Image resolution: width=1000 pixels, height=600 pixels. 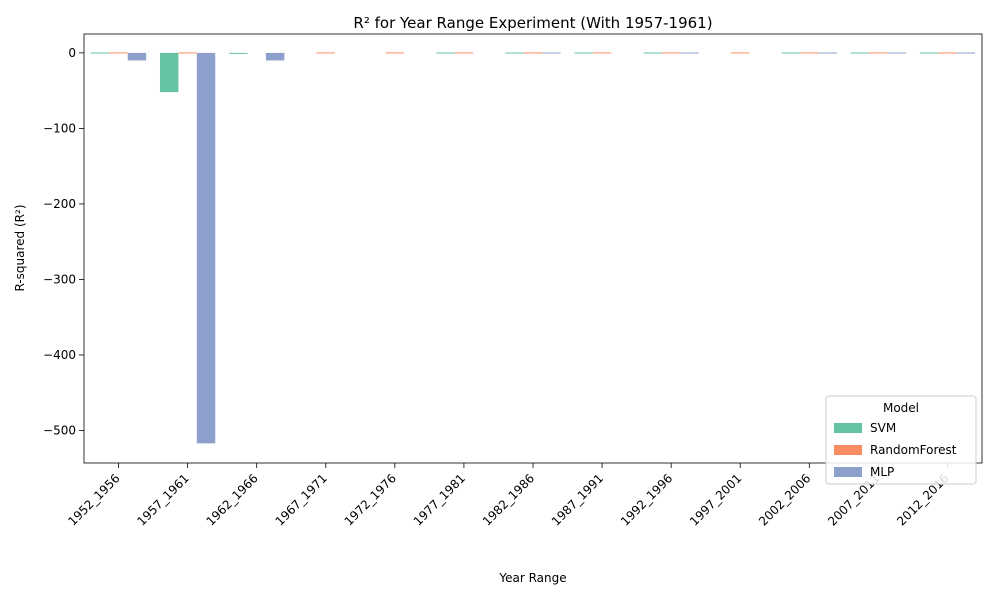 I want to click on bar-mlp-1952-1956, so click(x=137, y=56).